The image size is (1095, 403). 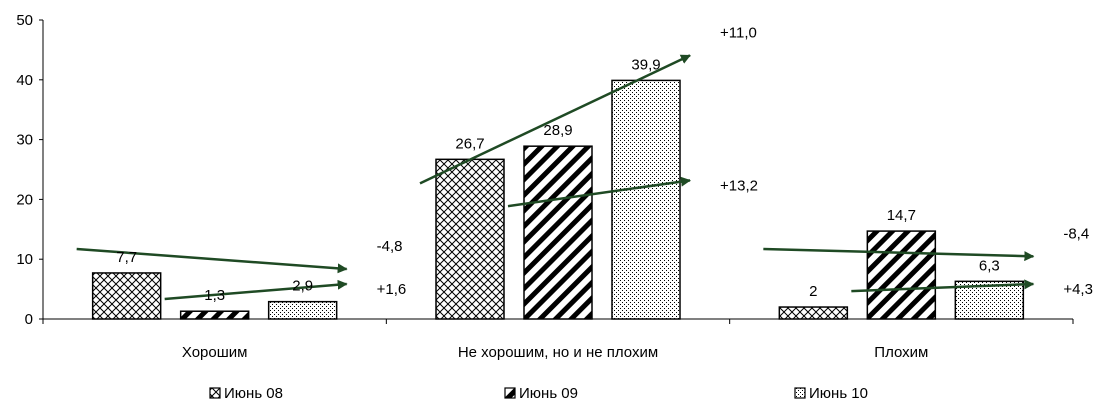 I want to click on x-category-label: Плохим, so click(x=901, y=352).